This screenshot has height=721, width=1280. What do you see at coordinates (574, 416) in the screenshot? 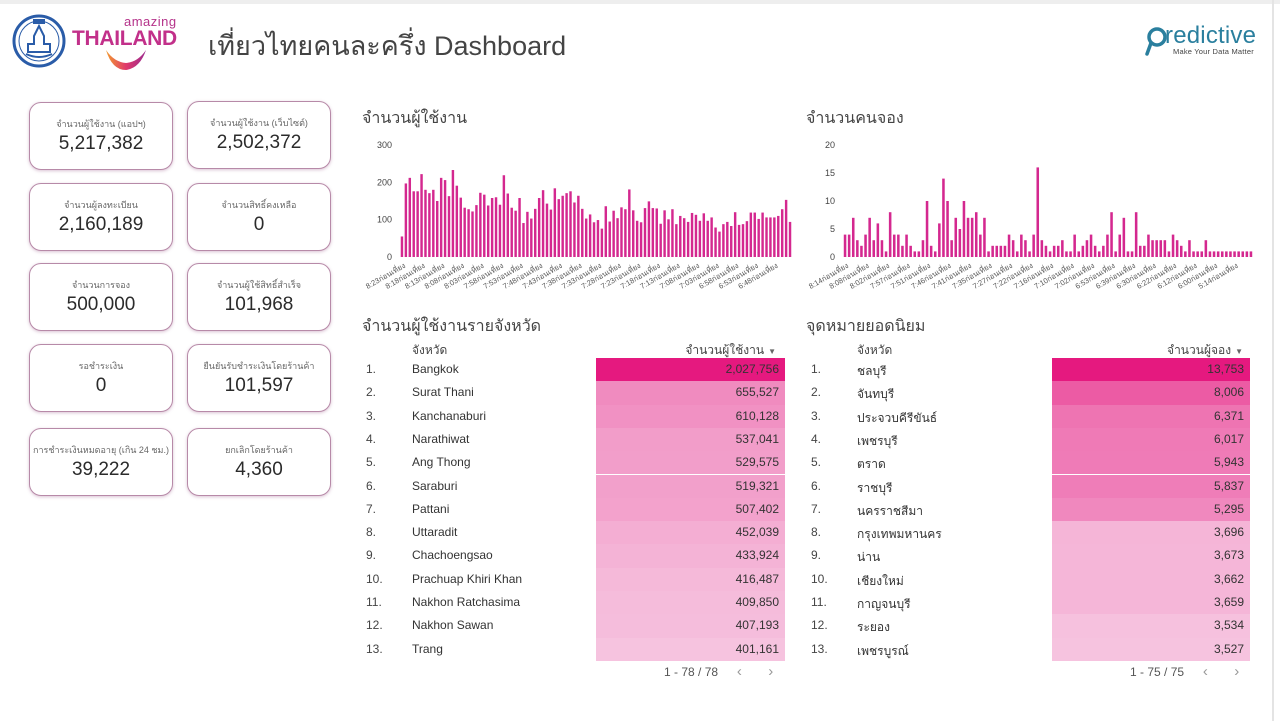
I see `table-row: 3. Kanchanaburi 610,128` at bounding box center [574, 416].